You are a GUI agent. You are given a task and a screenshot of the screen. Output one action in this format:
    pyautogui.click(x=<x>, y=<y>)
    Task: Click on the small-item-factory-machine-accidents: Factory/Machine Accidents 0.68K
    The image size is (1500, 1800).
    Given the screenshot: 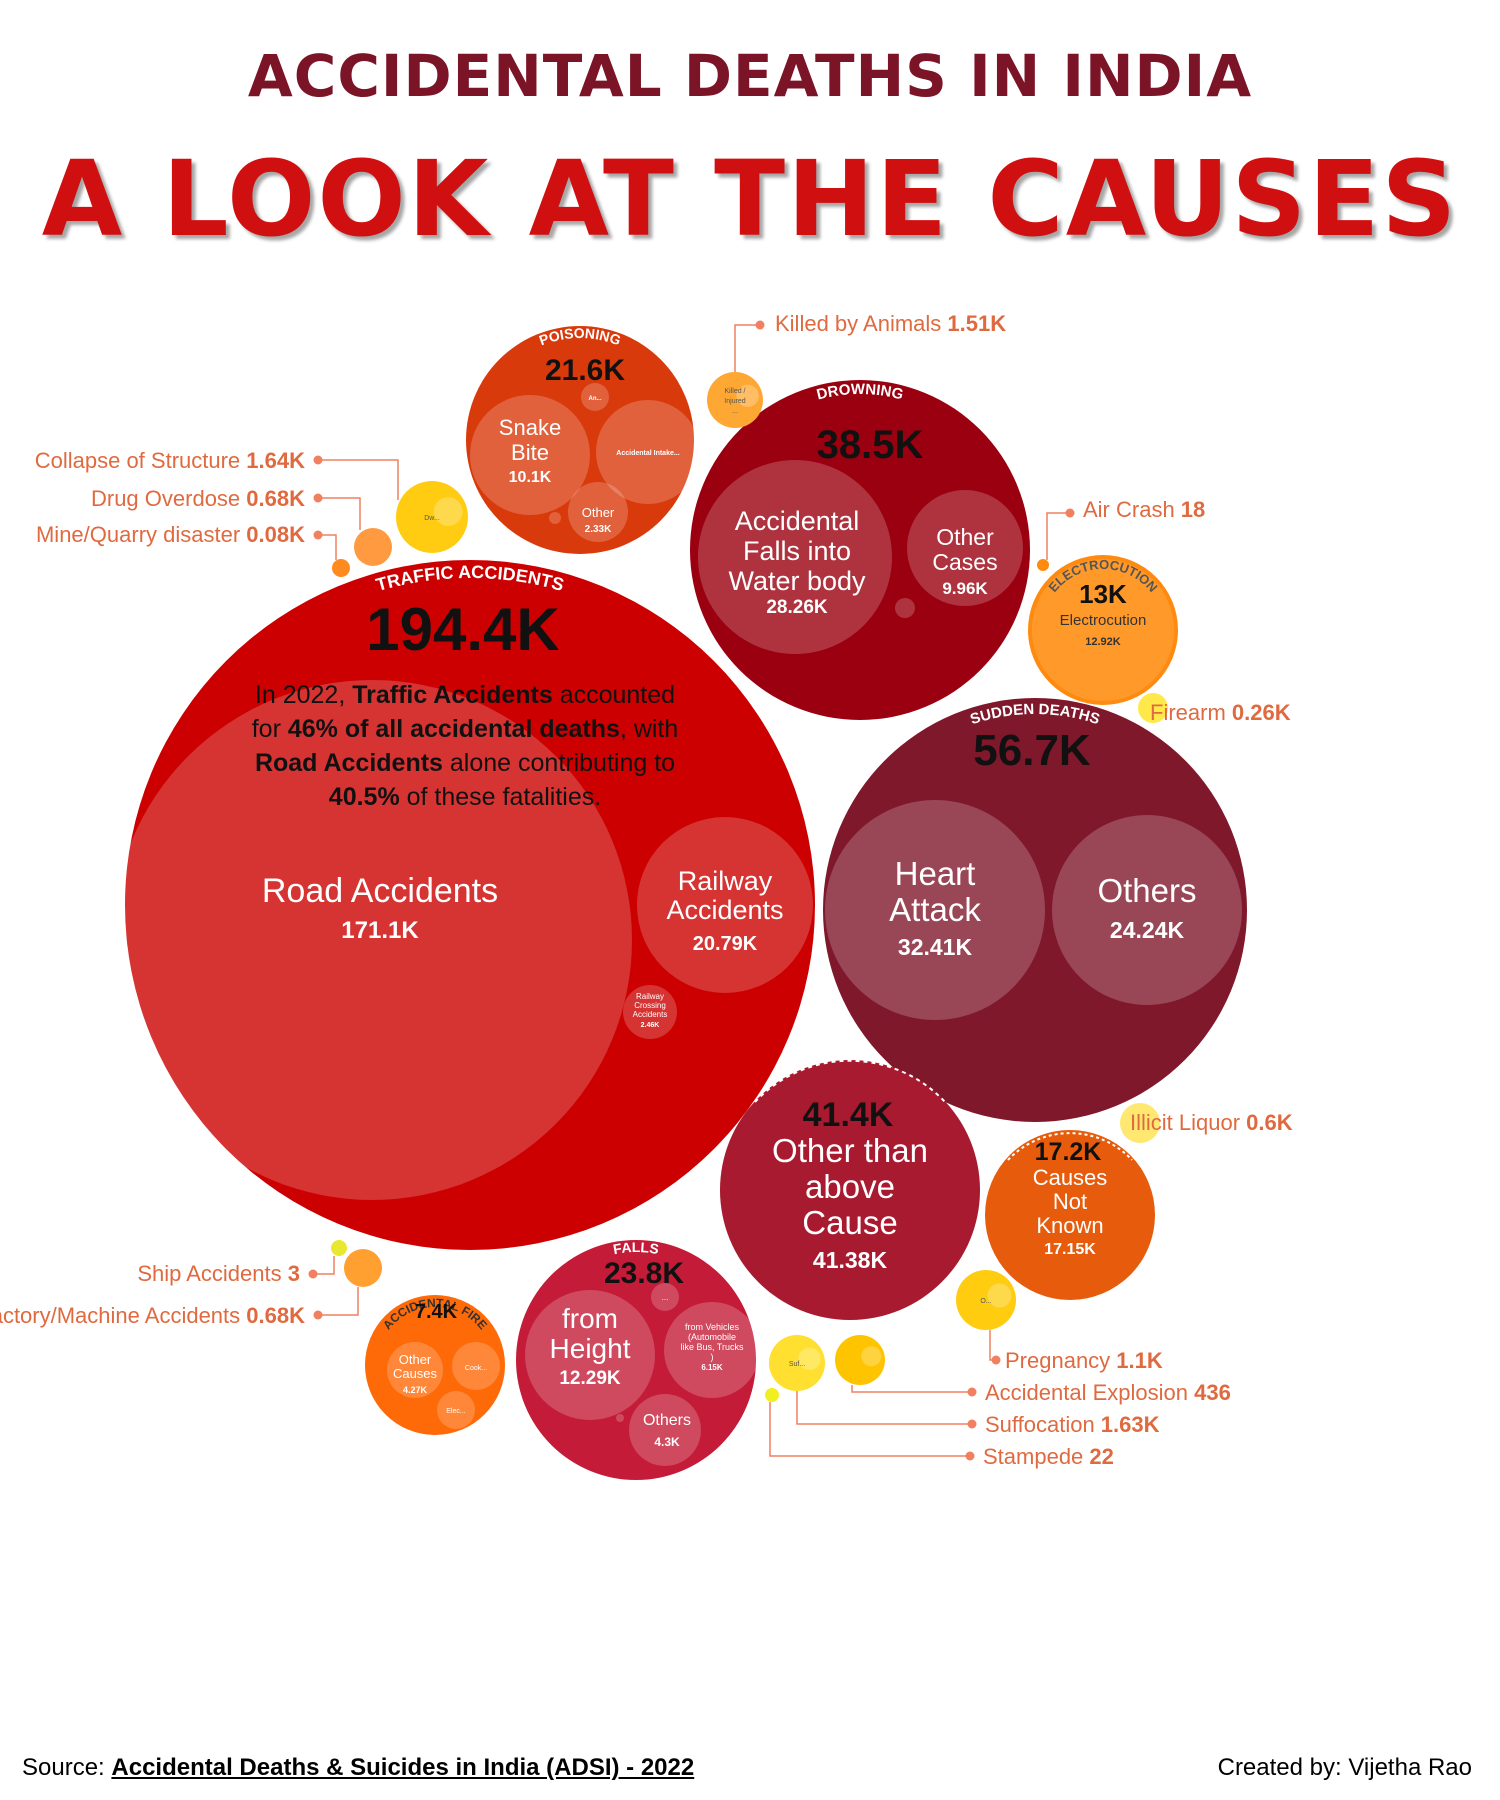 What is the action you would take?
    pyautogui.click(x=191, y=1288)
    